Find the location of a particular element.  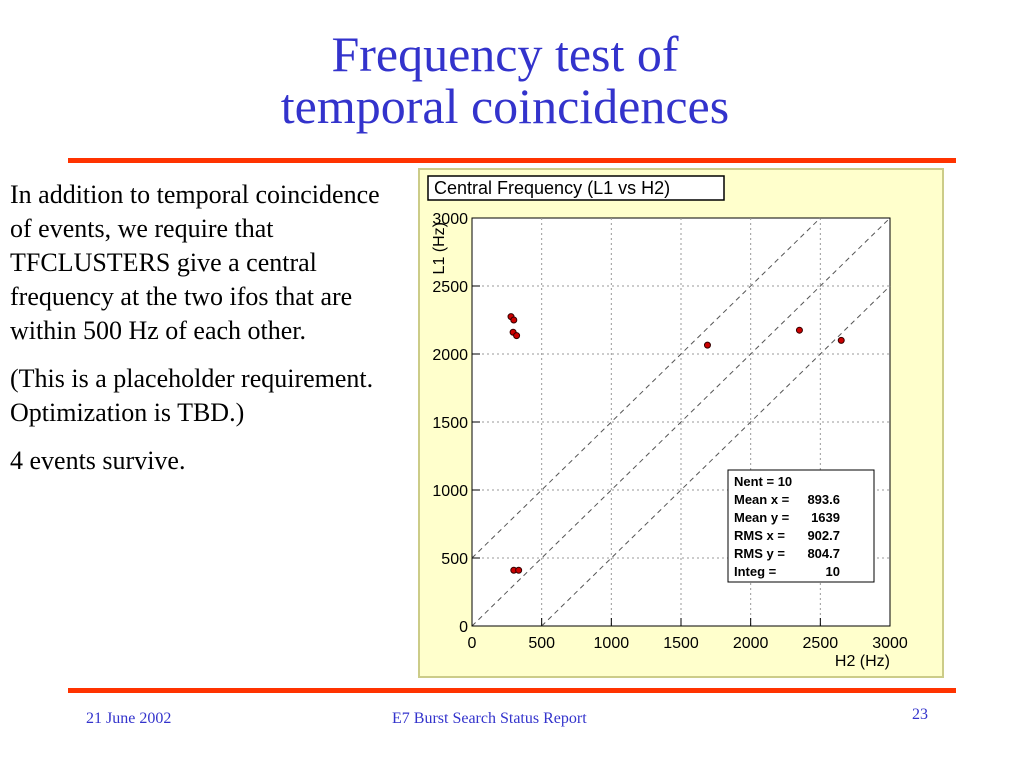

x-tick-label: 3000 is located at coordinates (890, 643).